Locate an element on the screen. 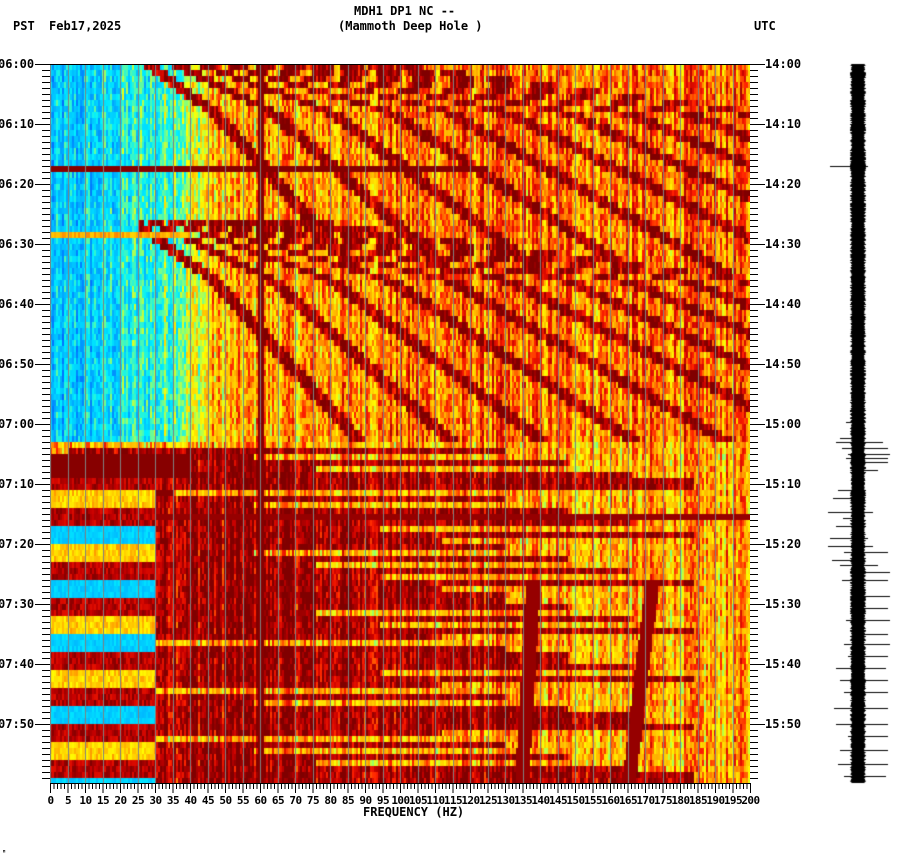 The image size is (902, 864). right-timezone-label: UTC is located at coordinates (765, 26).